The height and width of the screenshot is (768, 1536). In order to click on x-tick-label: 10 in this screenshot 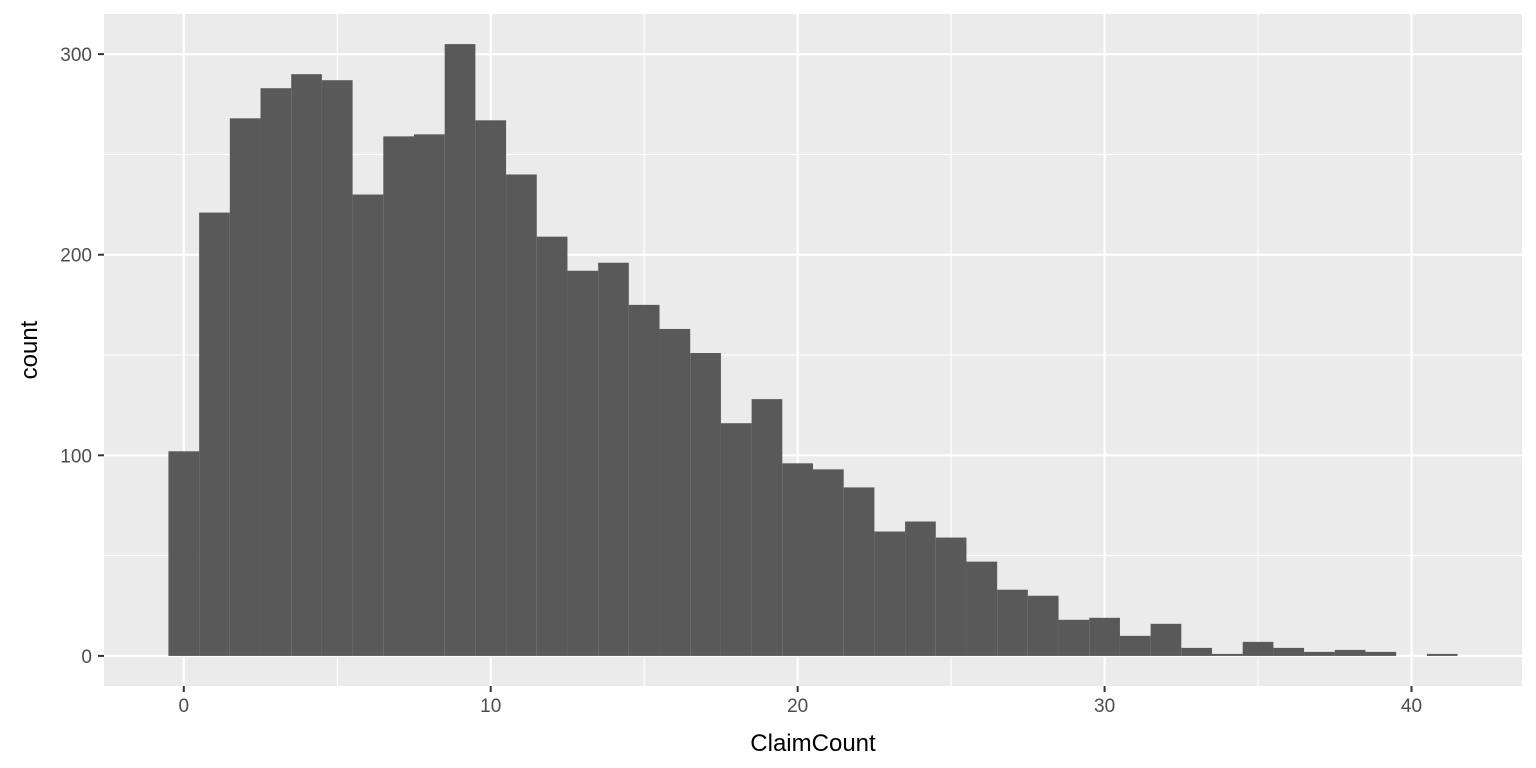, I will do `click(490, 706)`.